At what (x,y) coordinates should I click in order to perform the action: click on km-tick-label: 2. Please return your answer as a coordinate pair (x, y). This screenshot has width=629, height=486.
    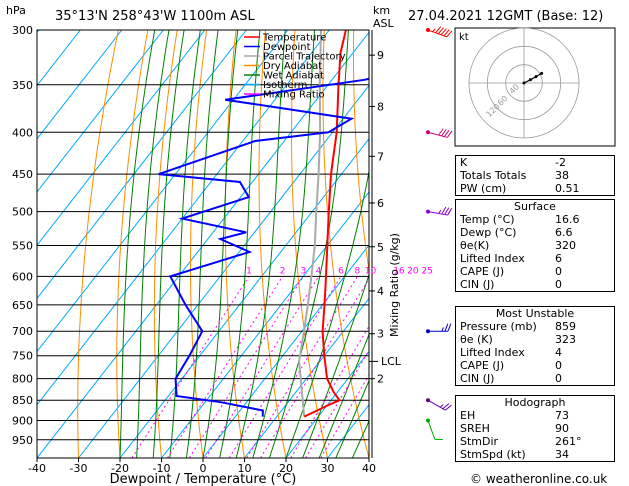
    Looking at the image, I should click on (380, 379).